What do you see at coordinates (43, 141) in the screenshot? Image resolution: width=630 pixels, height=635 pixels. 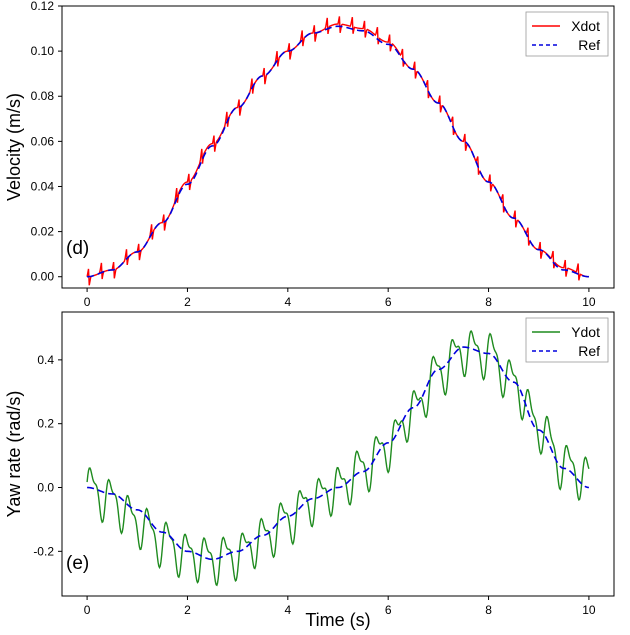 I see `y-tick-label: 0.06` at bounding box center [43, 141].